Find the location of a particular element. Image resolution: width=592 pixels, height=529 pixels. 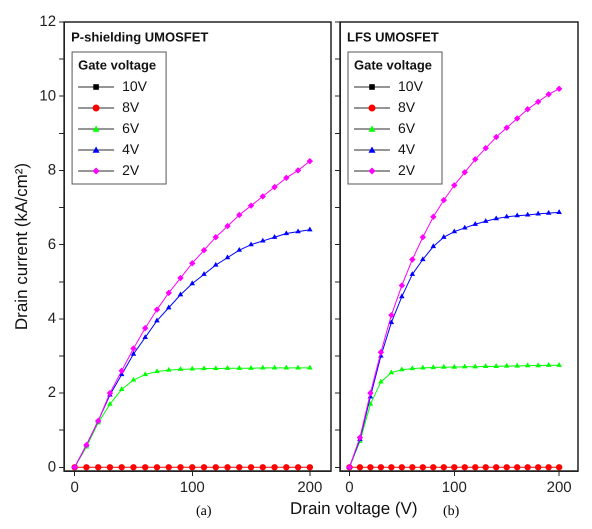

legend-label: 4V is located at coordinates (407, 148).